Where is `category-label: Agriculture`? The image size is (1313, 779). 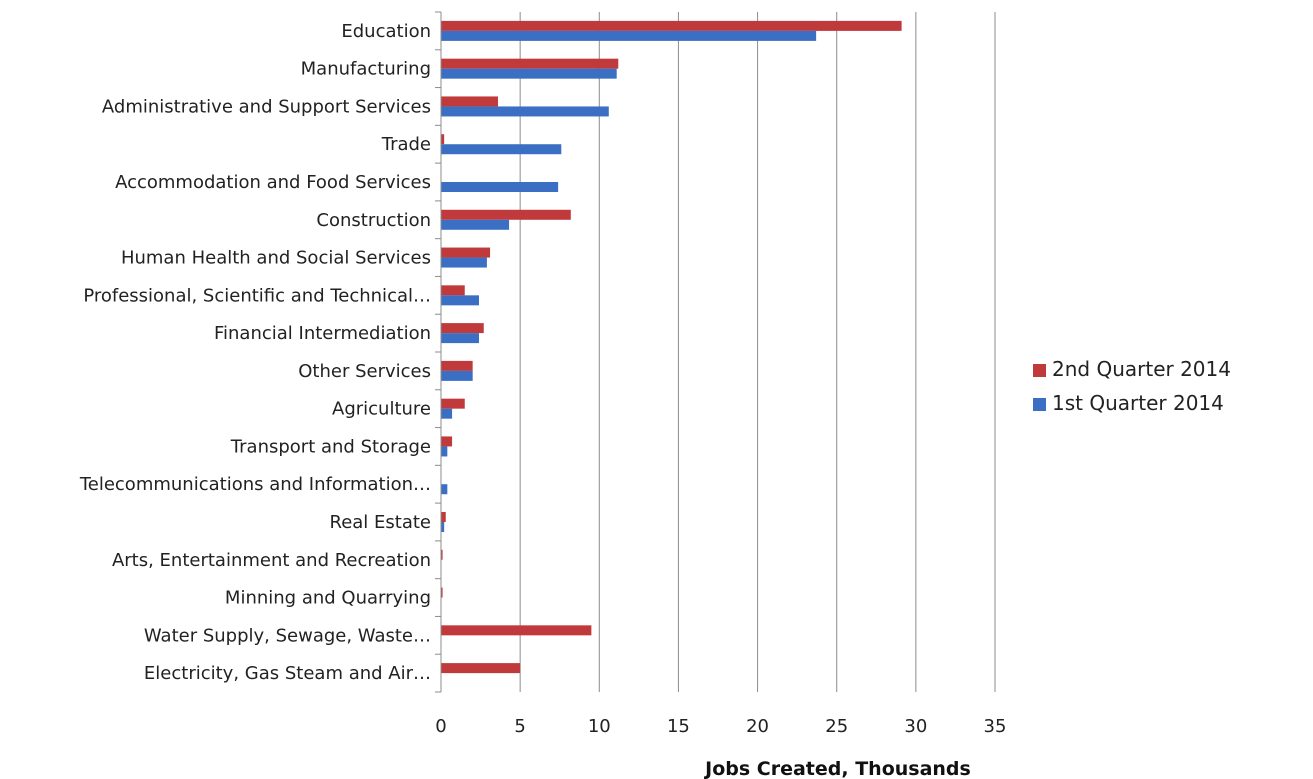
category-label: Agriculture is located at coordinates (381, 409).